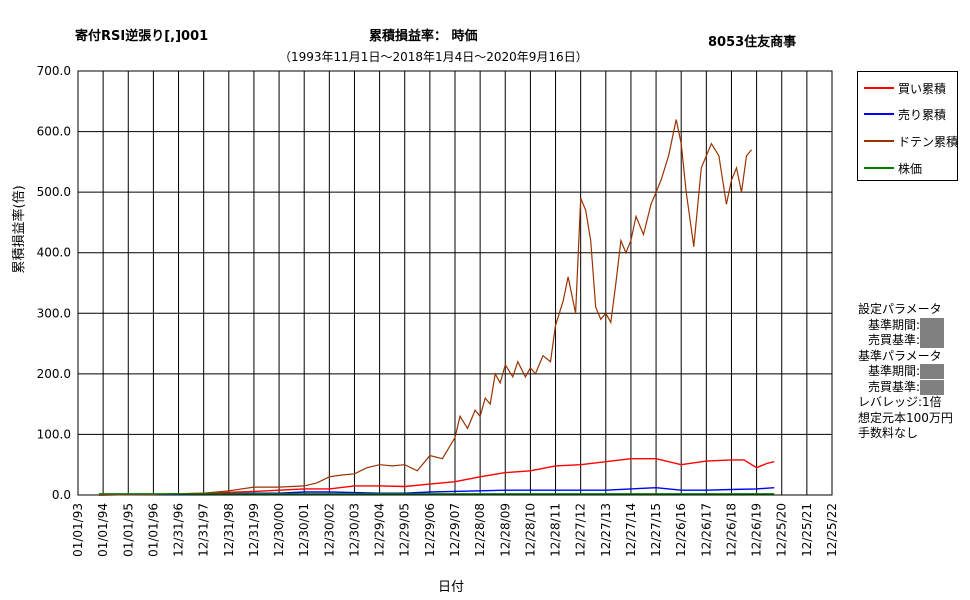 Image resolution: width=970 pixels, height=600 pixels. Describe the element at coordinates (922, 114) in the screenshot. I see `legend-label-sell: 売り累積` at that location.